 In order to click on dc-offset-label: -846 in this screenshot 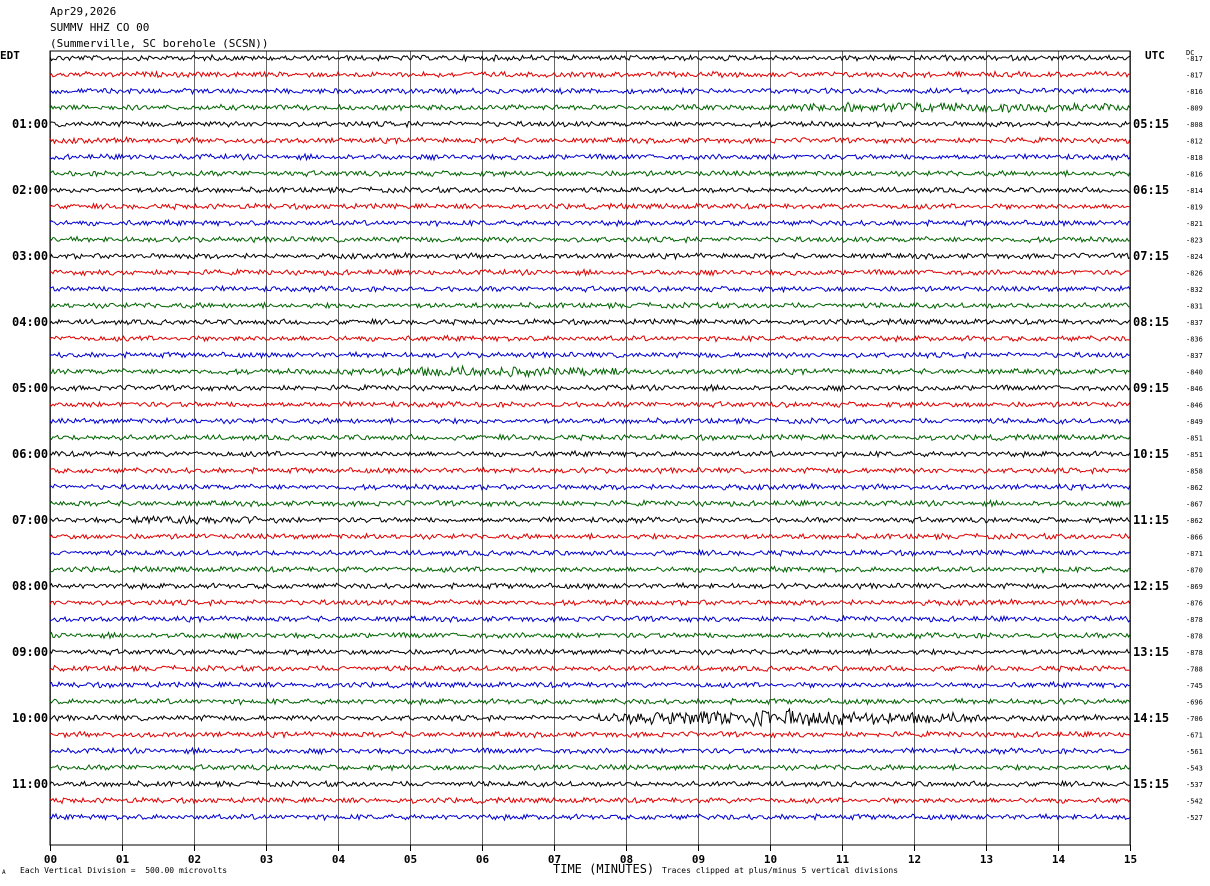, I will do `click(1194, 389)`.